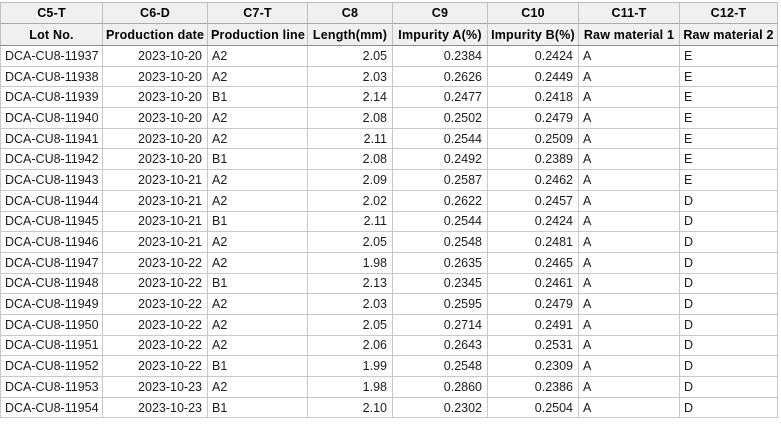 Image resolution: width=781 pixels, height=437 pixels. I want to click on table-cell: 0.2309, so click(533, 366).